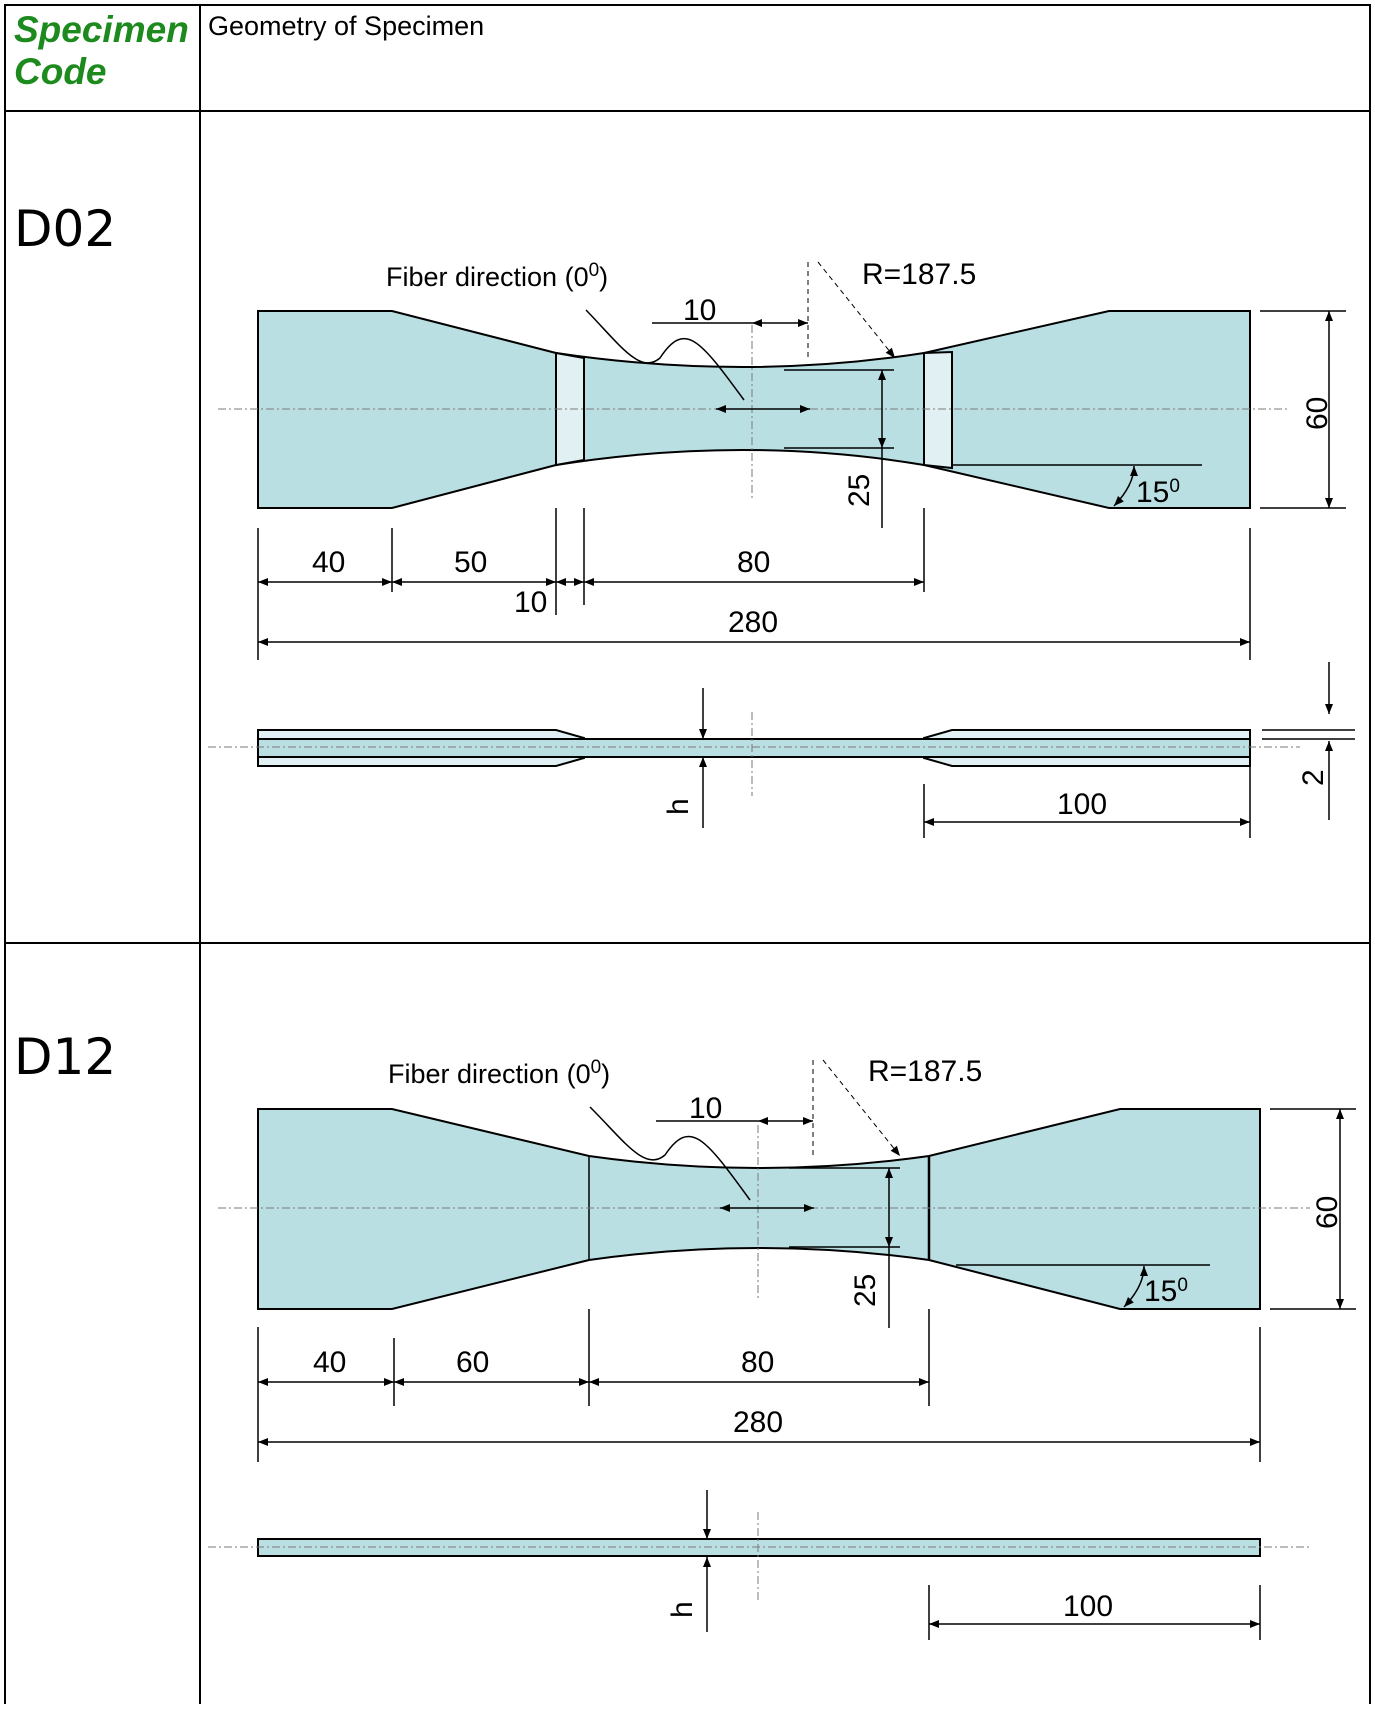  What do you see at coordinates (757, 1362) in the screenshot?
I see `d12-dim-gauge: 80` at bounding box center [757, 1362].